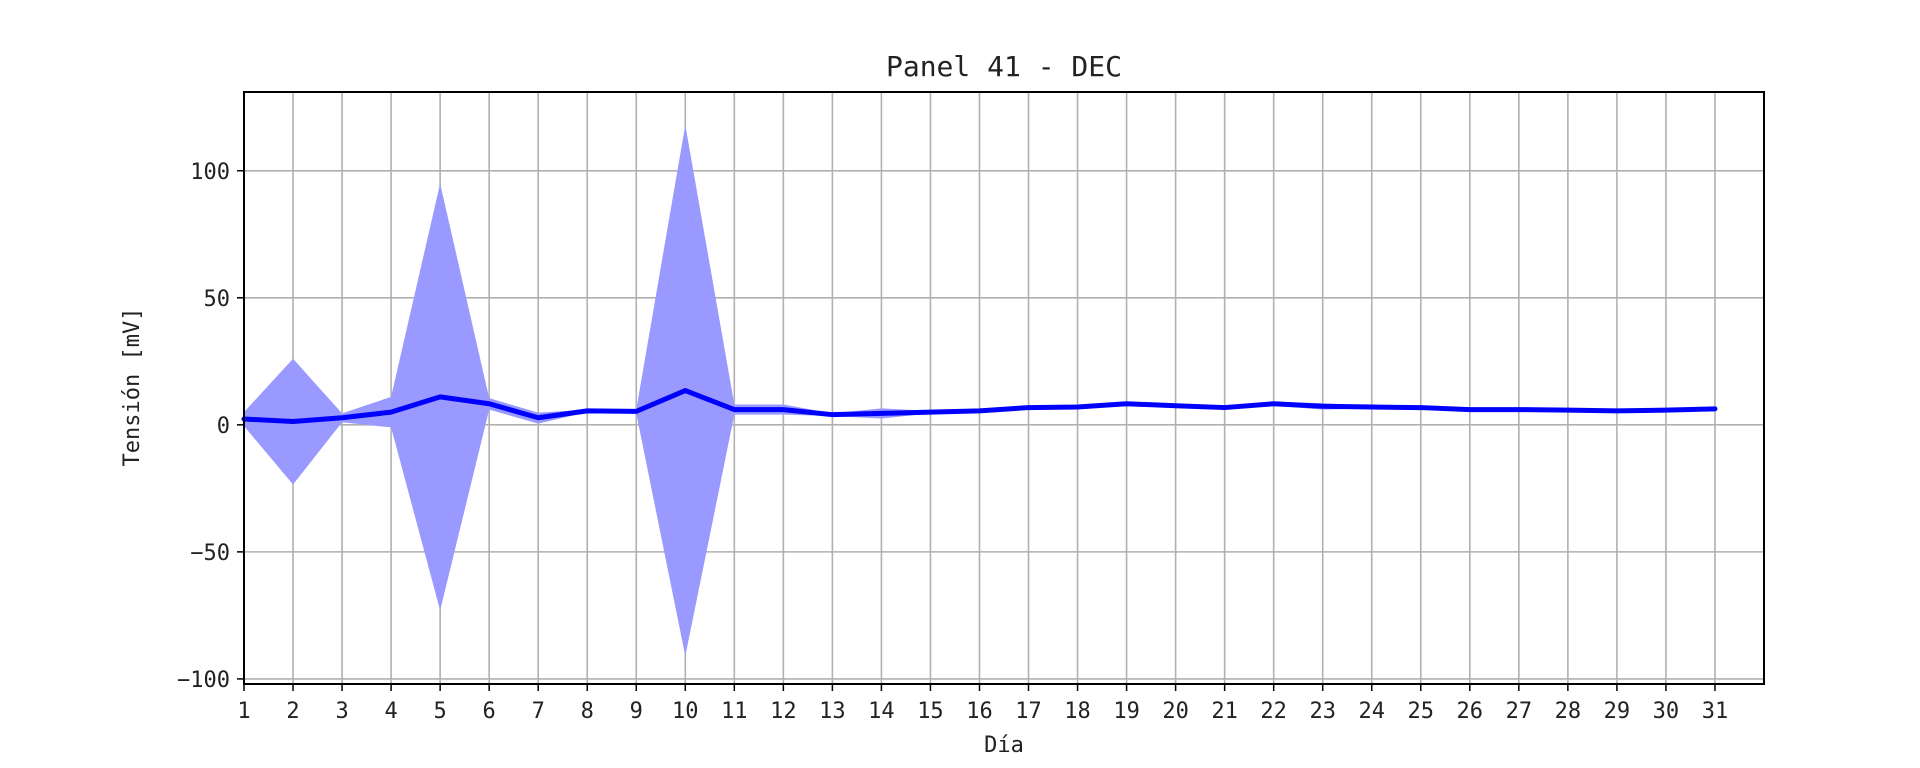 The height and width of the screenshot is (768, 1920). I want to click on x-tick-label: 14, so click(881, 711).